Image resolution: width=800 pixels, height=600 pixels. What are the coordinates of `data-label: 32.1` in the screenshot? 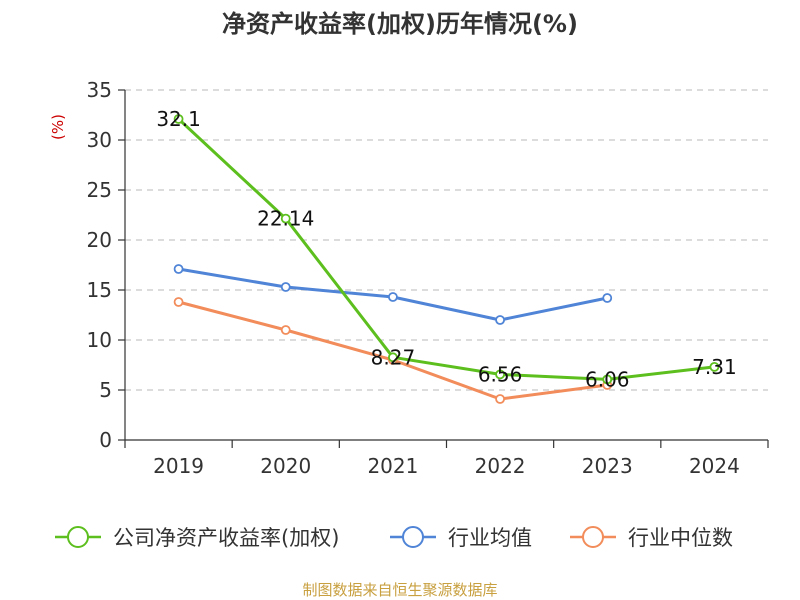 It's located at (178, 119).